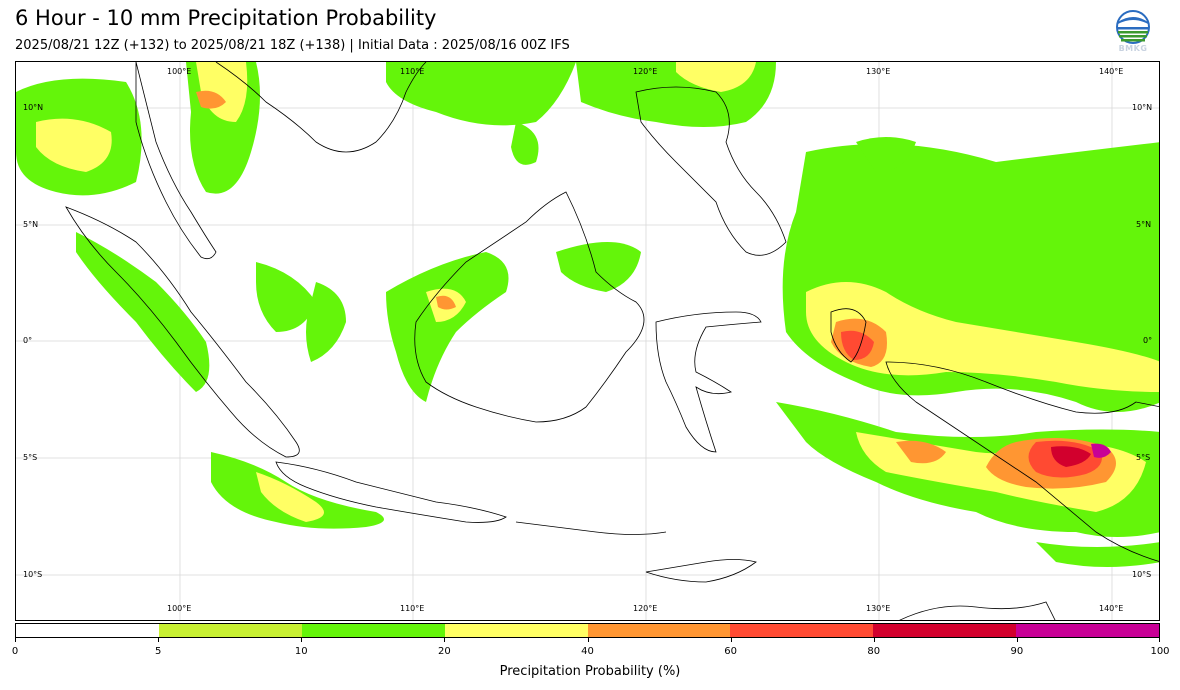 This screenshot has height=690, width=1180. Describe the element at coordinates (412, 71) in the screenshot. I see `lon-label-top: 110°E` at that location.